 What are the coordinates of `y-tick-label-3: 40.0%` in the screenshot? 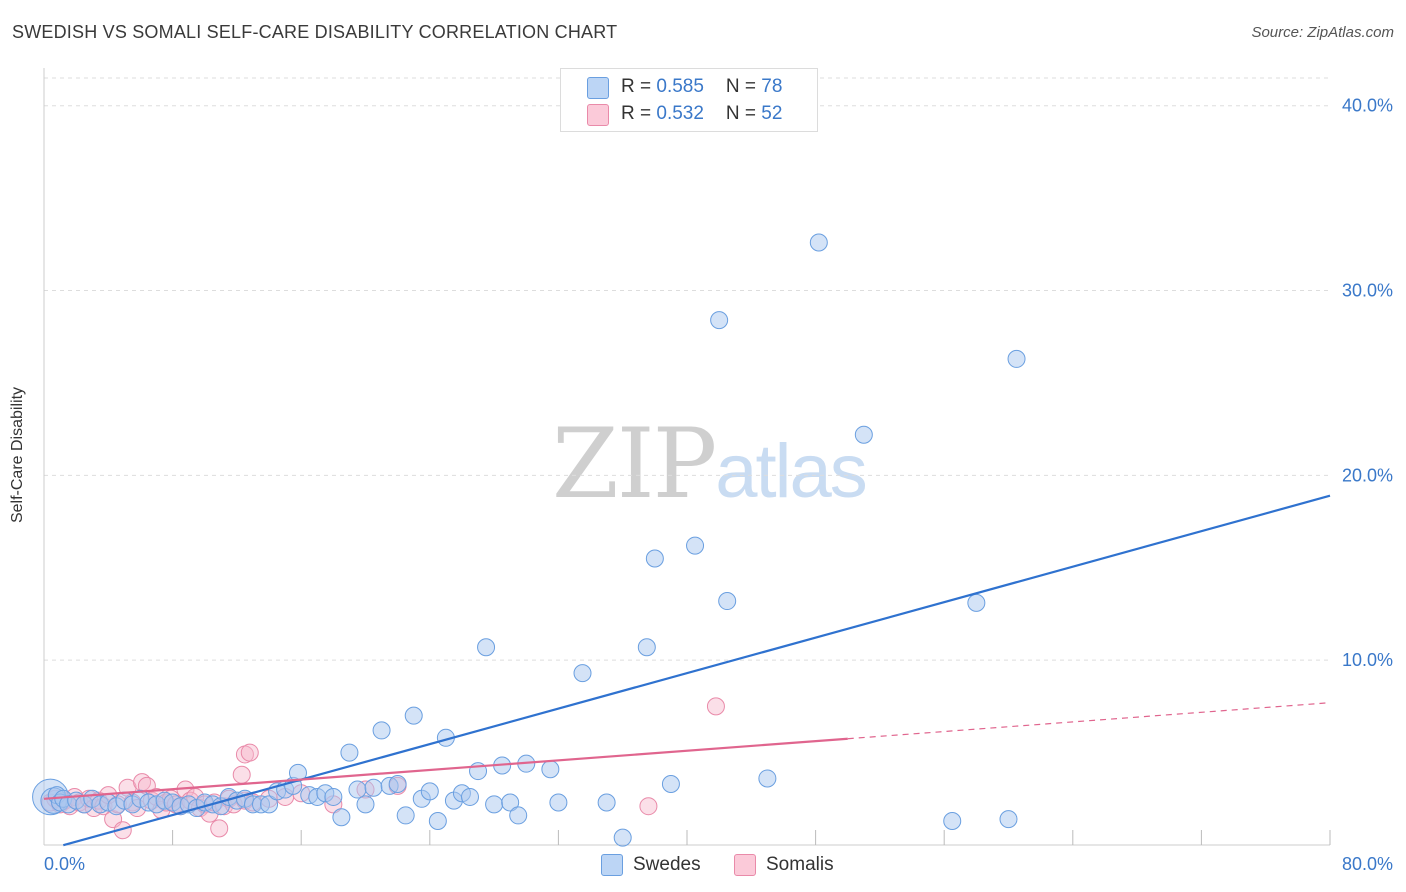 It's located at (1367, 106).